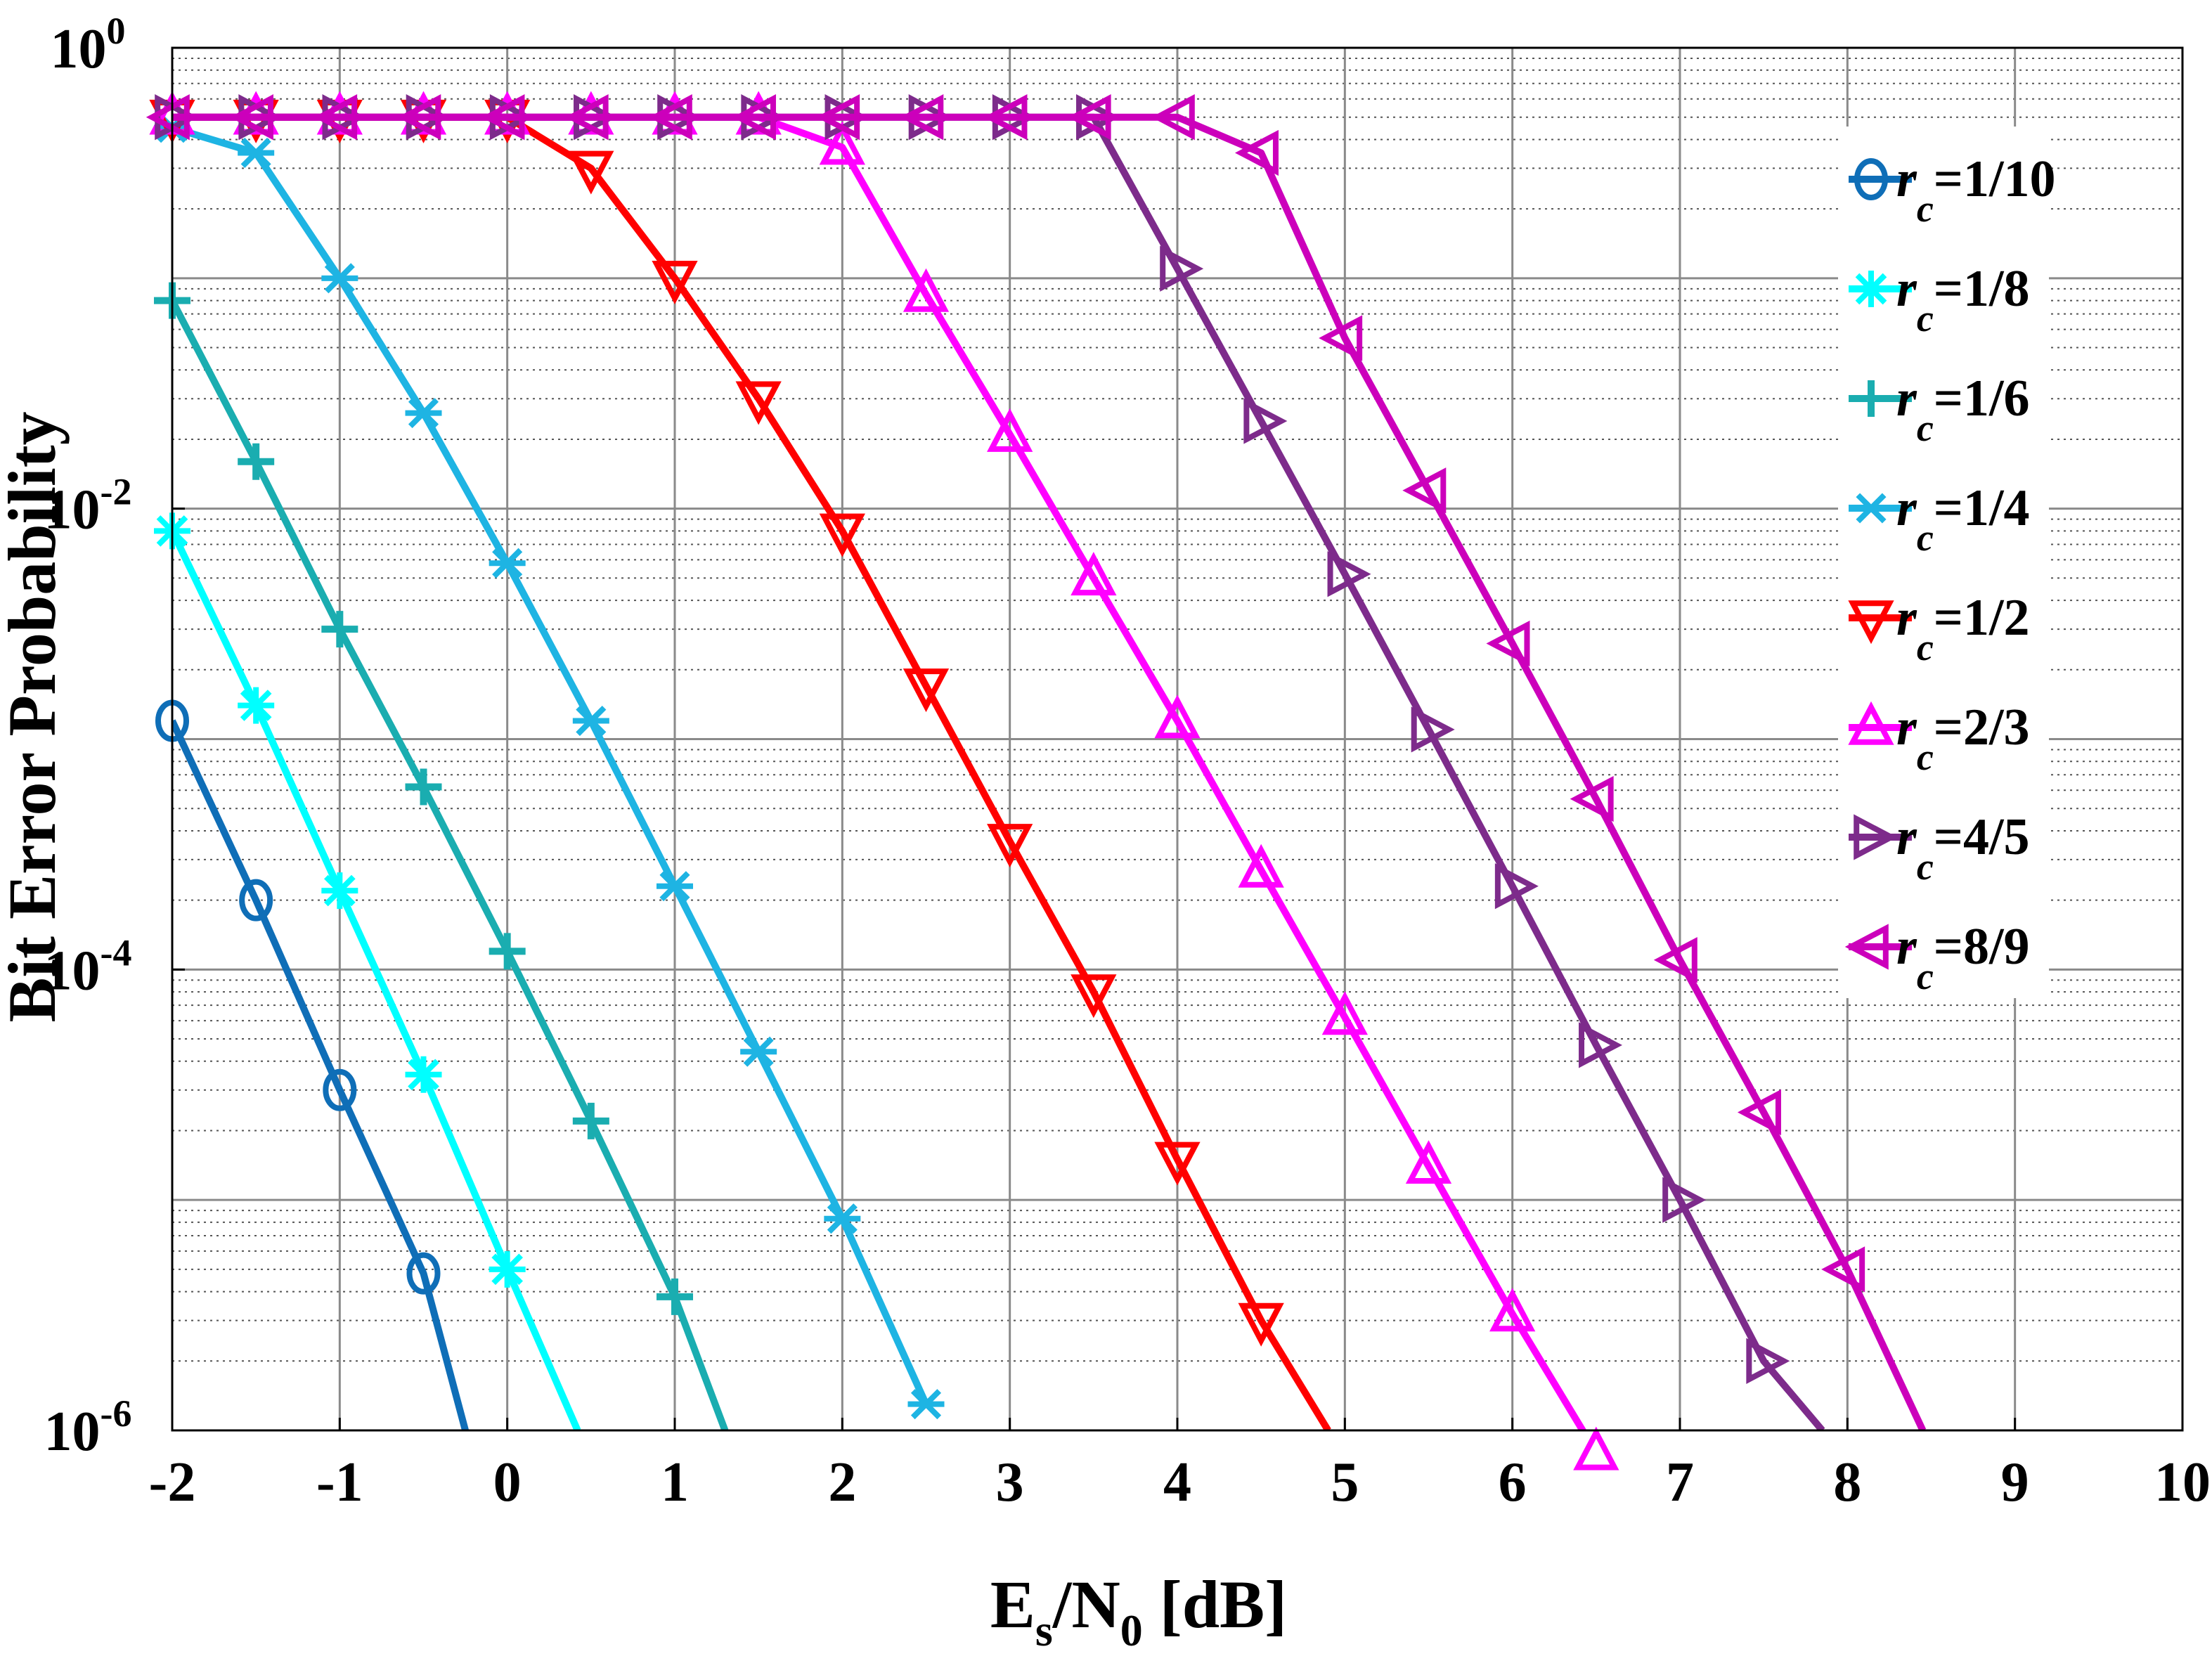 The height and width of the screenshot is (1675, 2212). What do you see at coordinates (340, 1482) in the screenshot?
I see `x-tick-label: -1` at bounding box center [340, 1482].